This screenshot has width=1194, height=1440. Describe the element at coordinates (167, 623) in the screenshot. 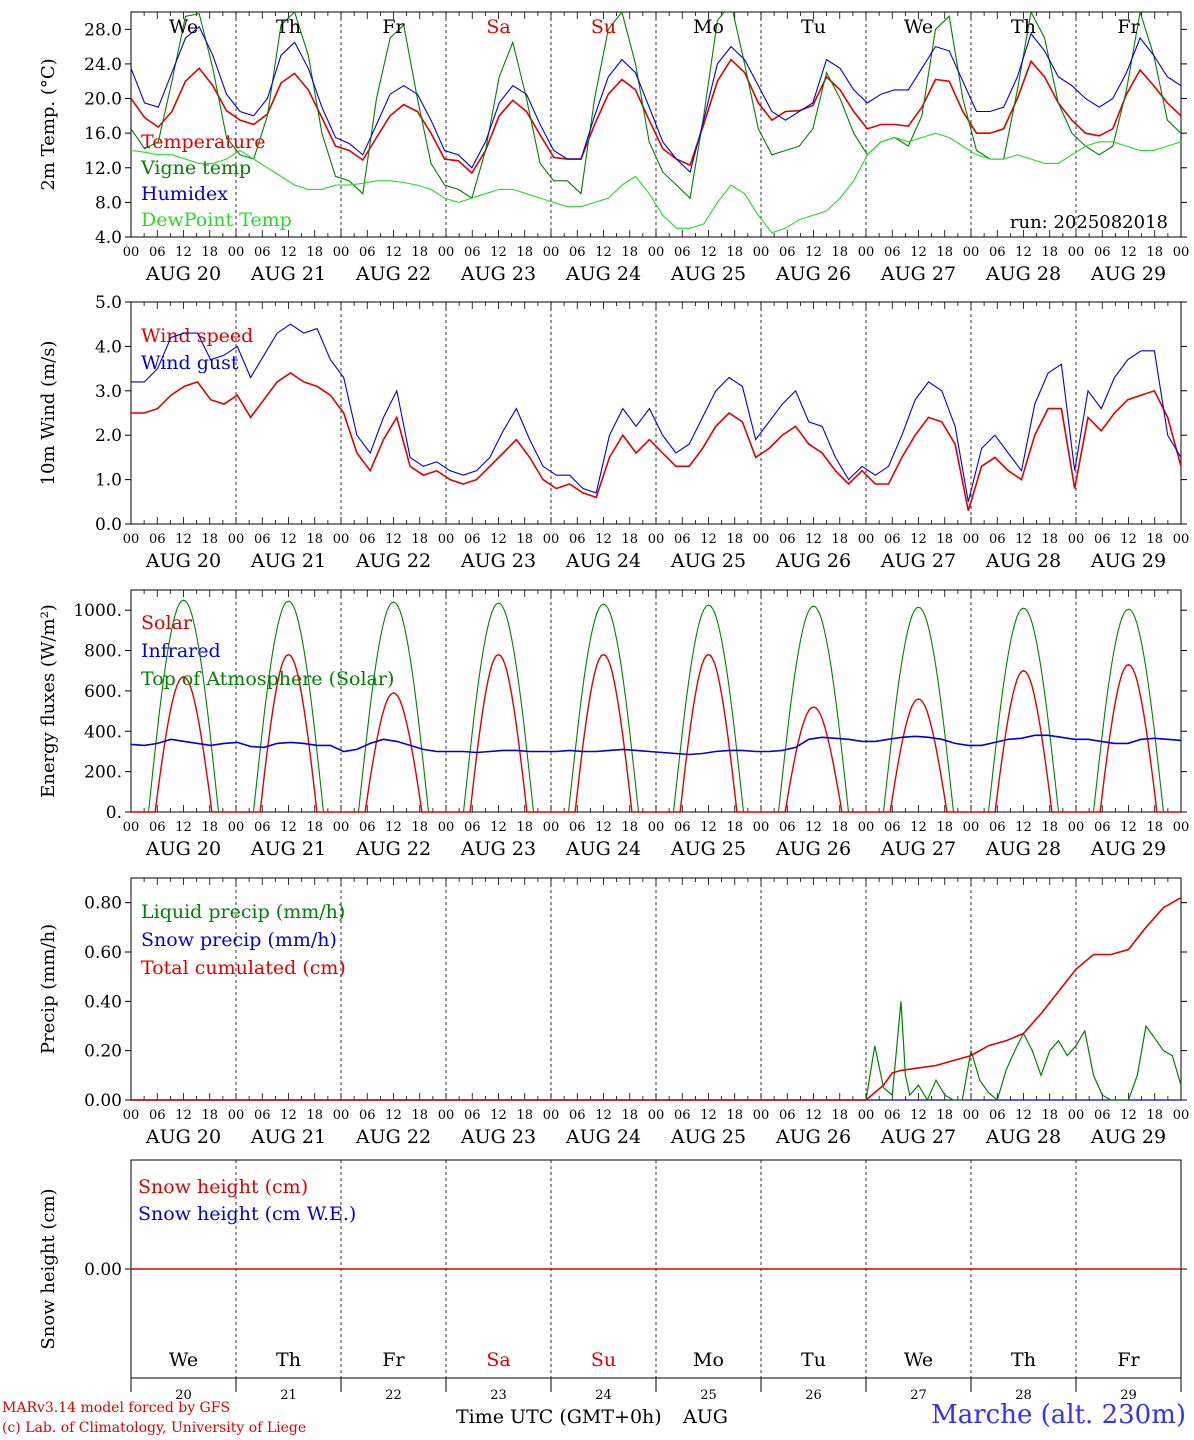

I see `legend-entry: Solar` at that location.